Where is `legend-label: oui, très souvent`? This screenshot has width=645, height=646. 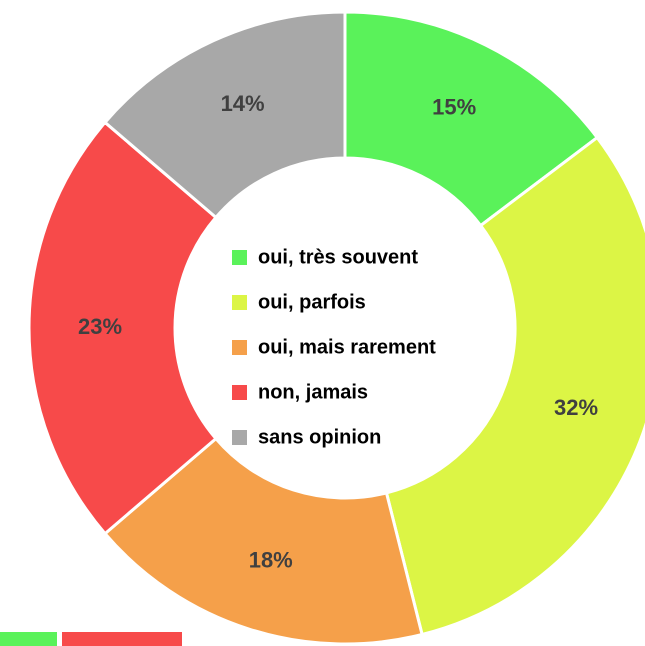 legend-label: oui, très souvent is located at coordinates (338, 257).